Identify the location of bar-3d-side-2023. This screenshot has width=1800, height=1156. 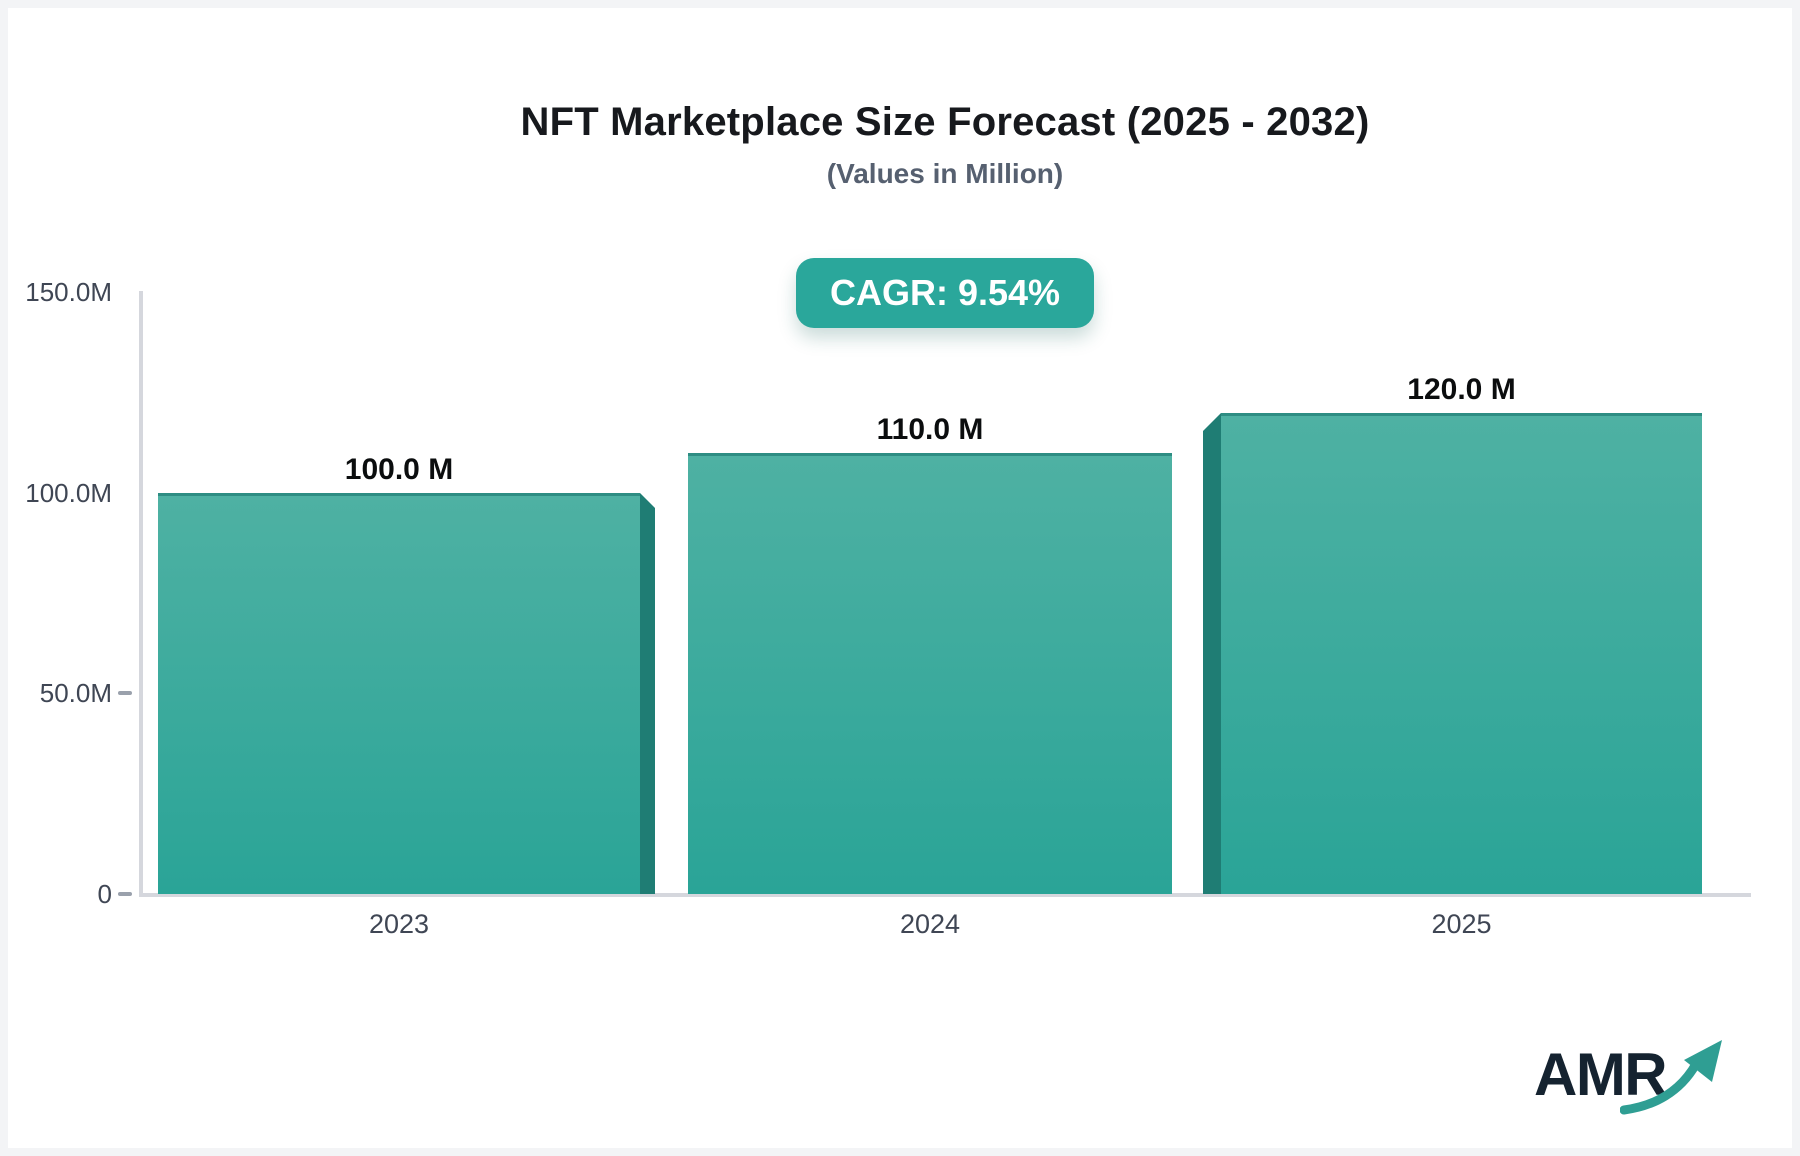
(647, 693).